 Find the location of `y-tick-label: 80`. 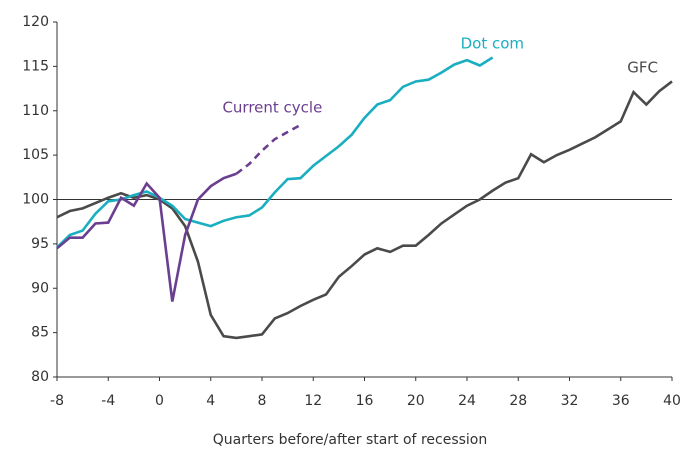

y-tick-label: 80 is located at coordinates (40, 377).